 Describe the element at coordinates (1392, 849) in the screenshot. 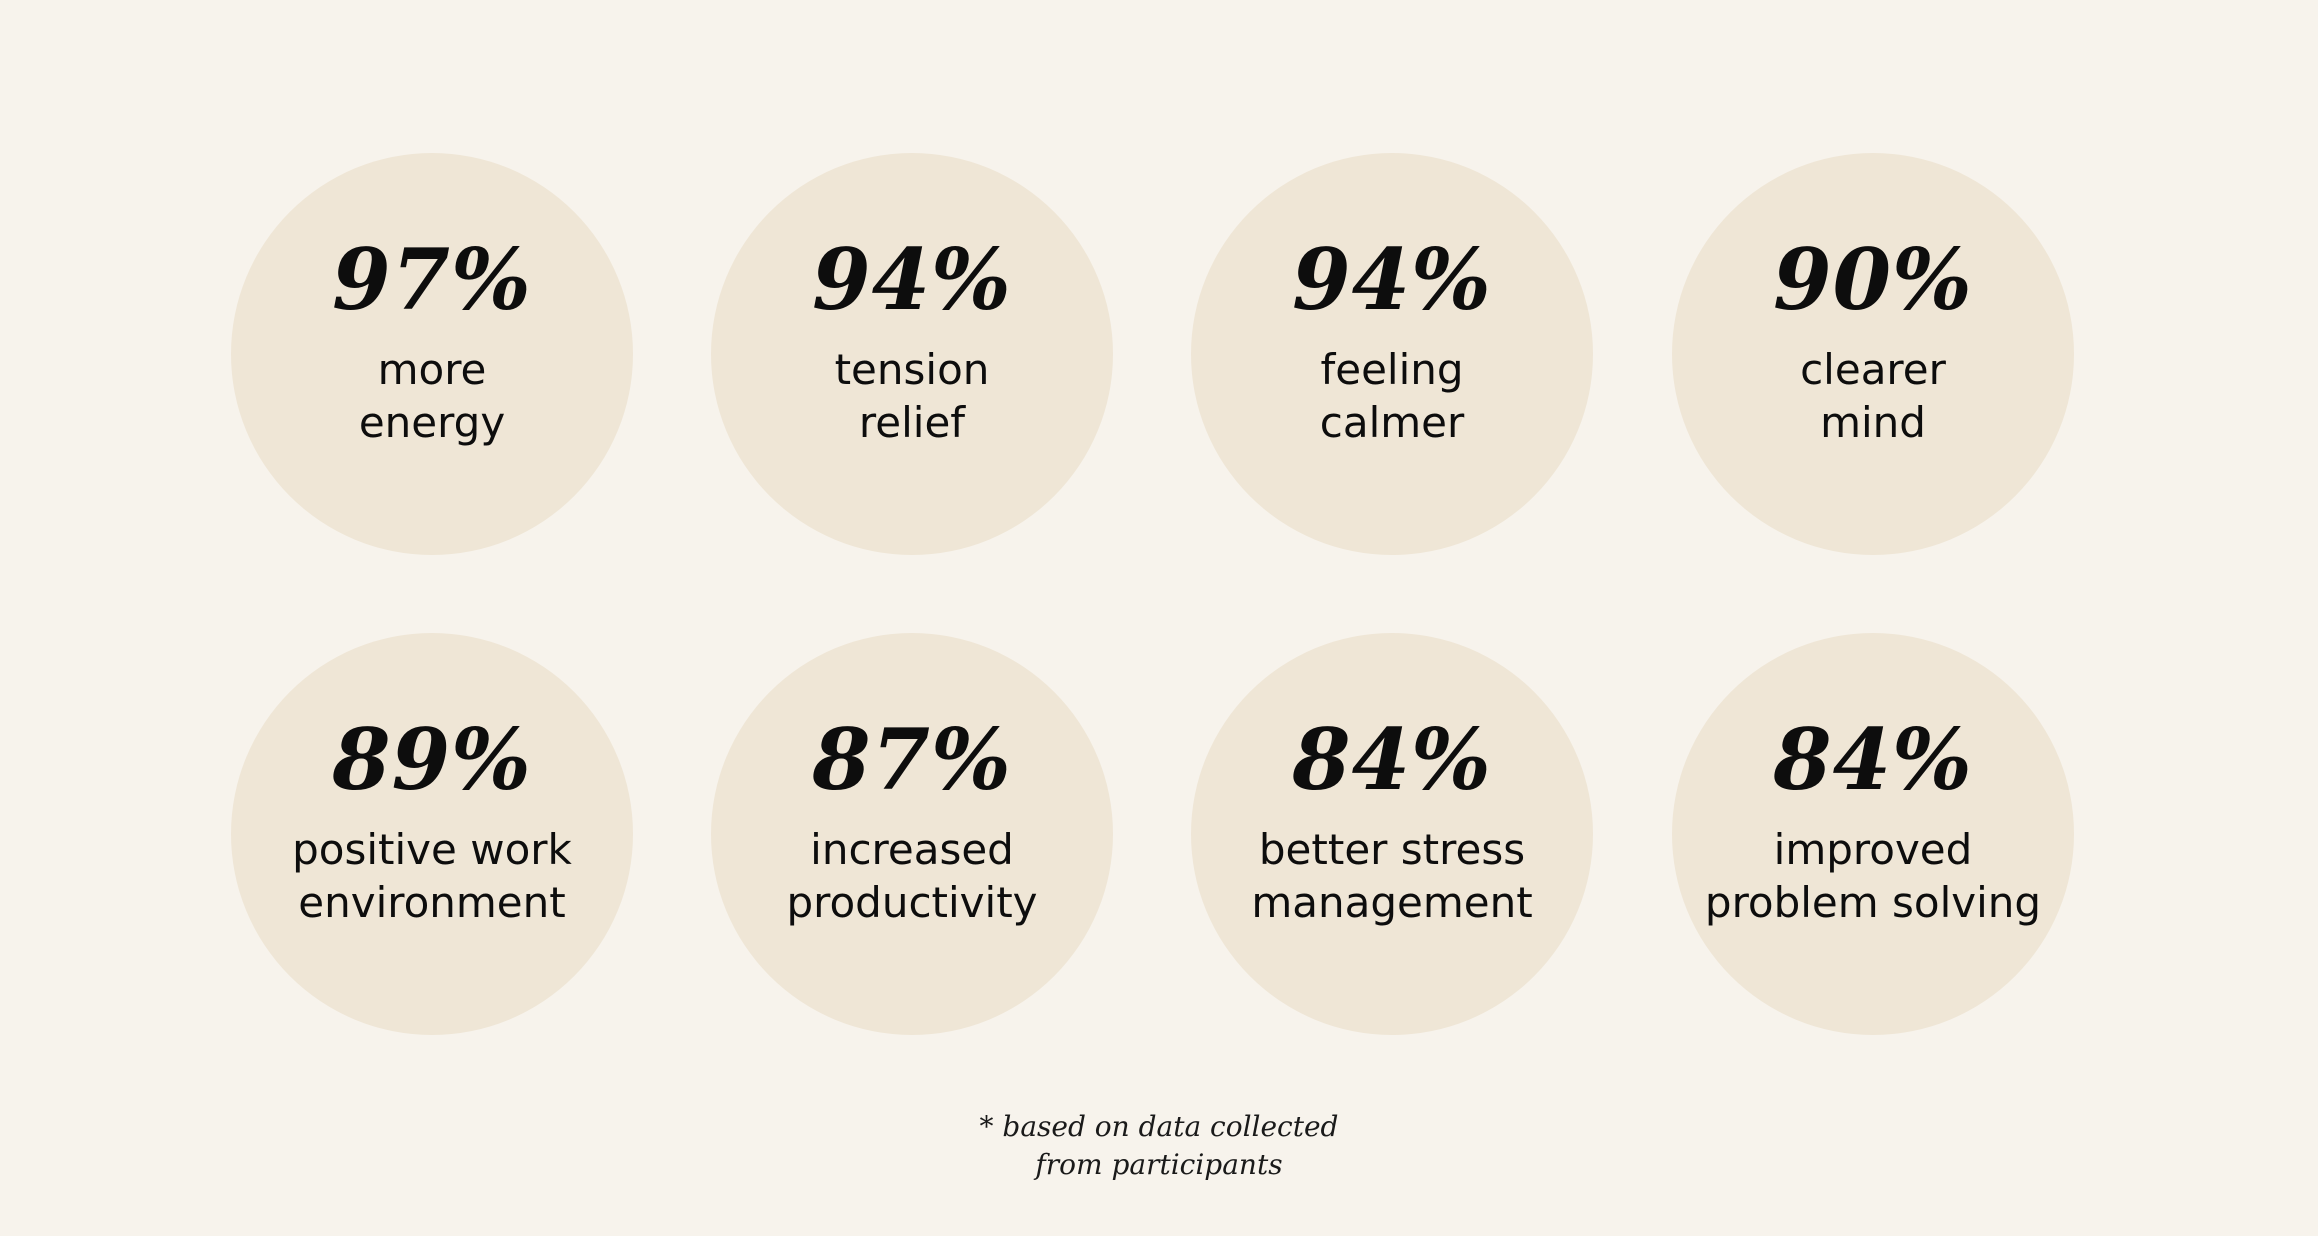

I see `stat-label-line: better stress` at that location.